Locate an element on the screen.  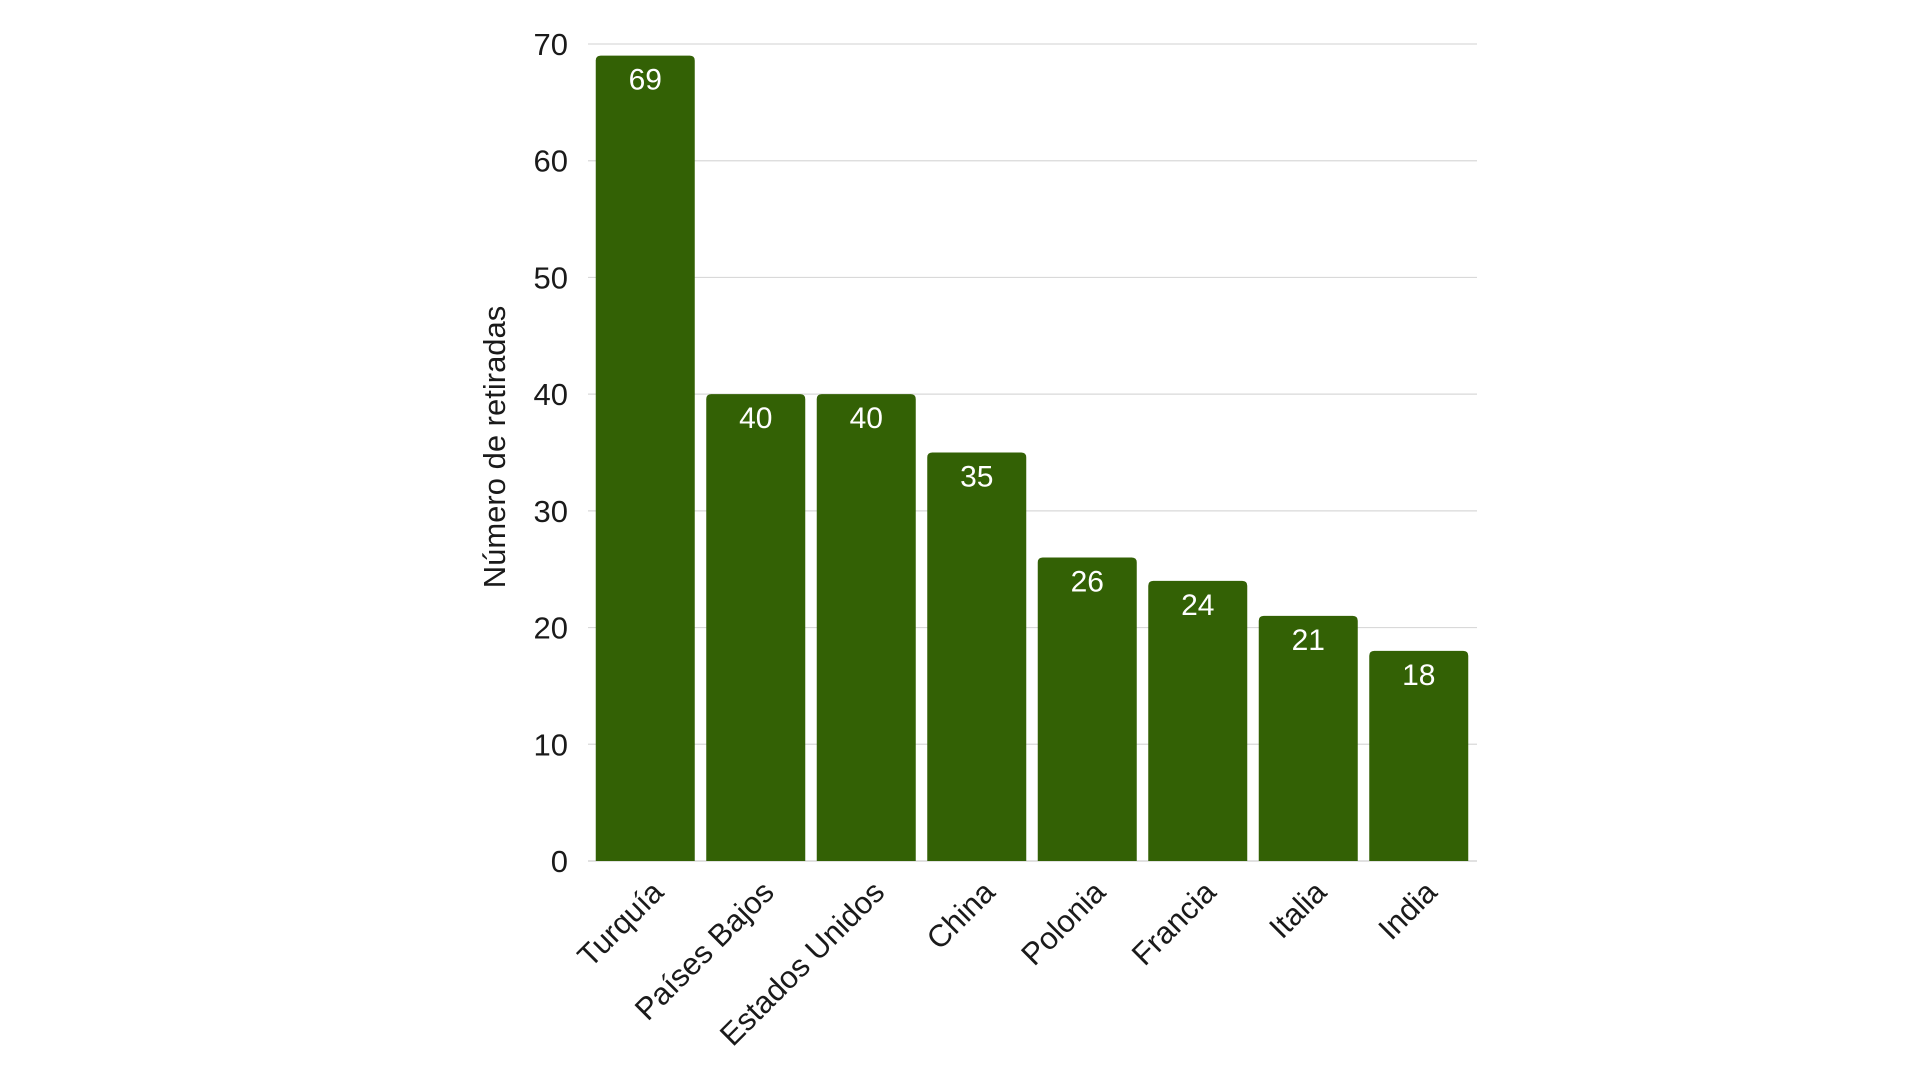
data-label: 26 is located at coordinates (1087, 582).